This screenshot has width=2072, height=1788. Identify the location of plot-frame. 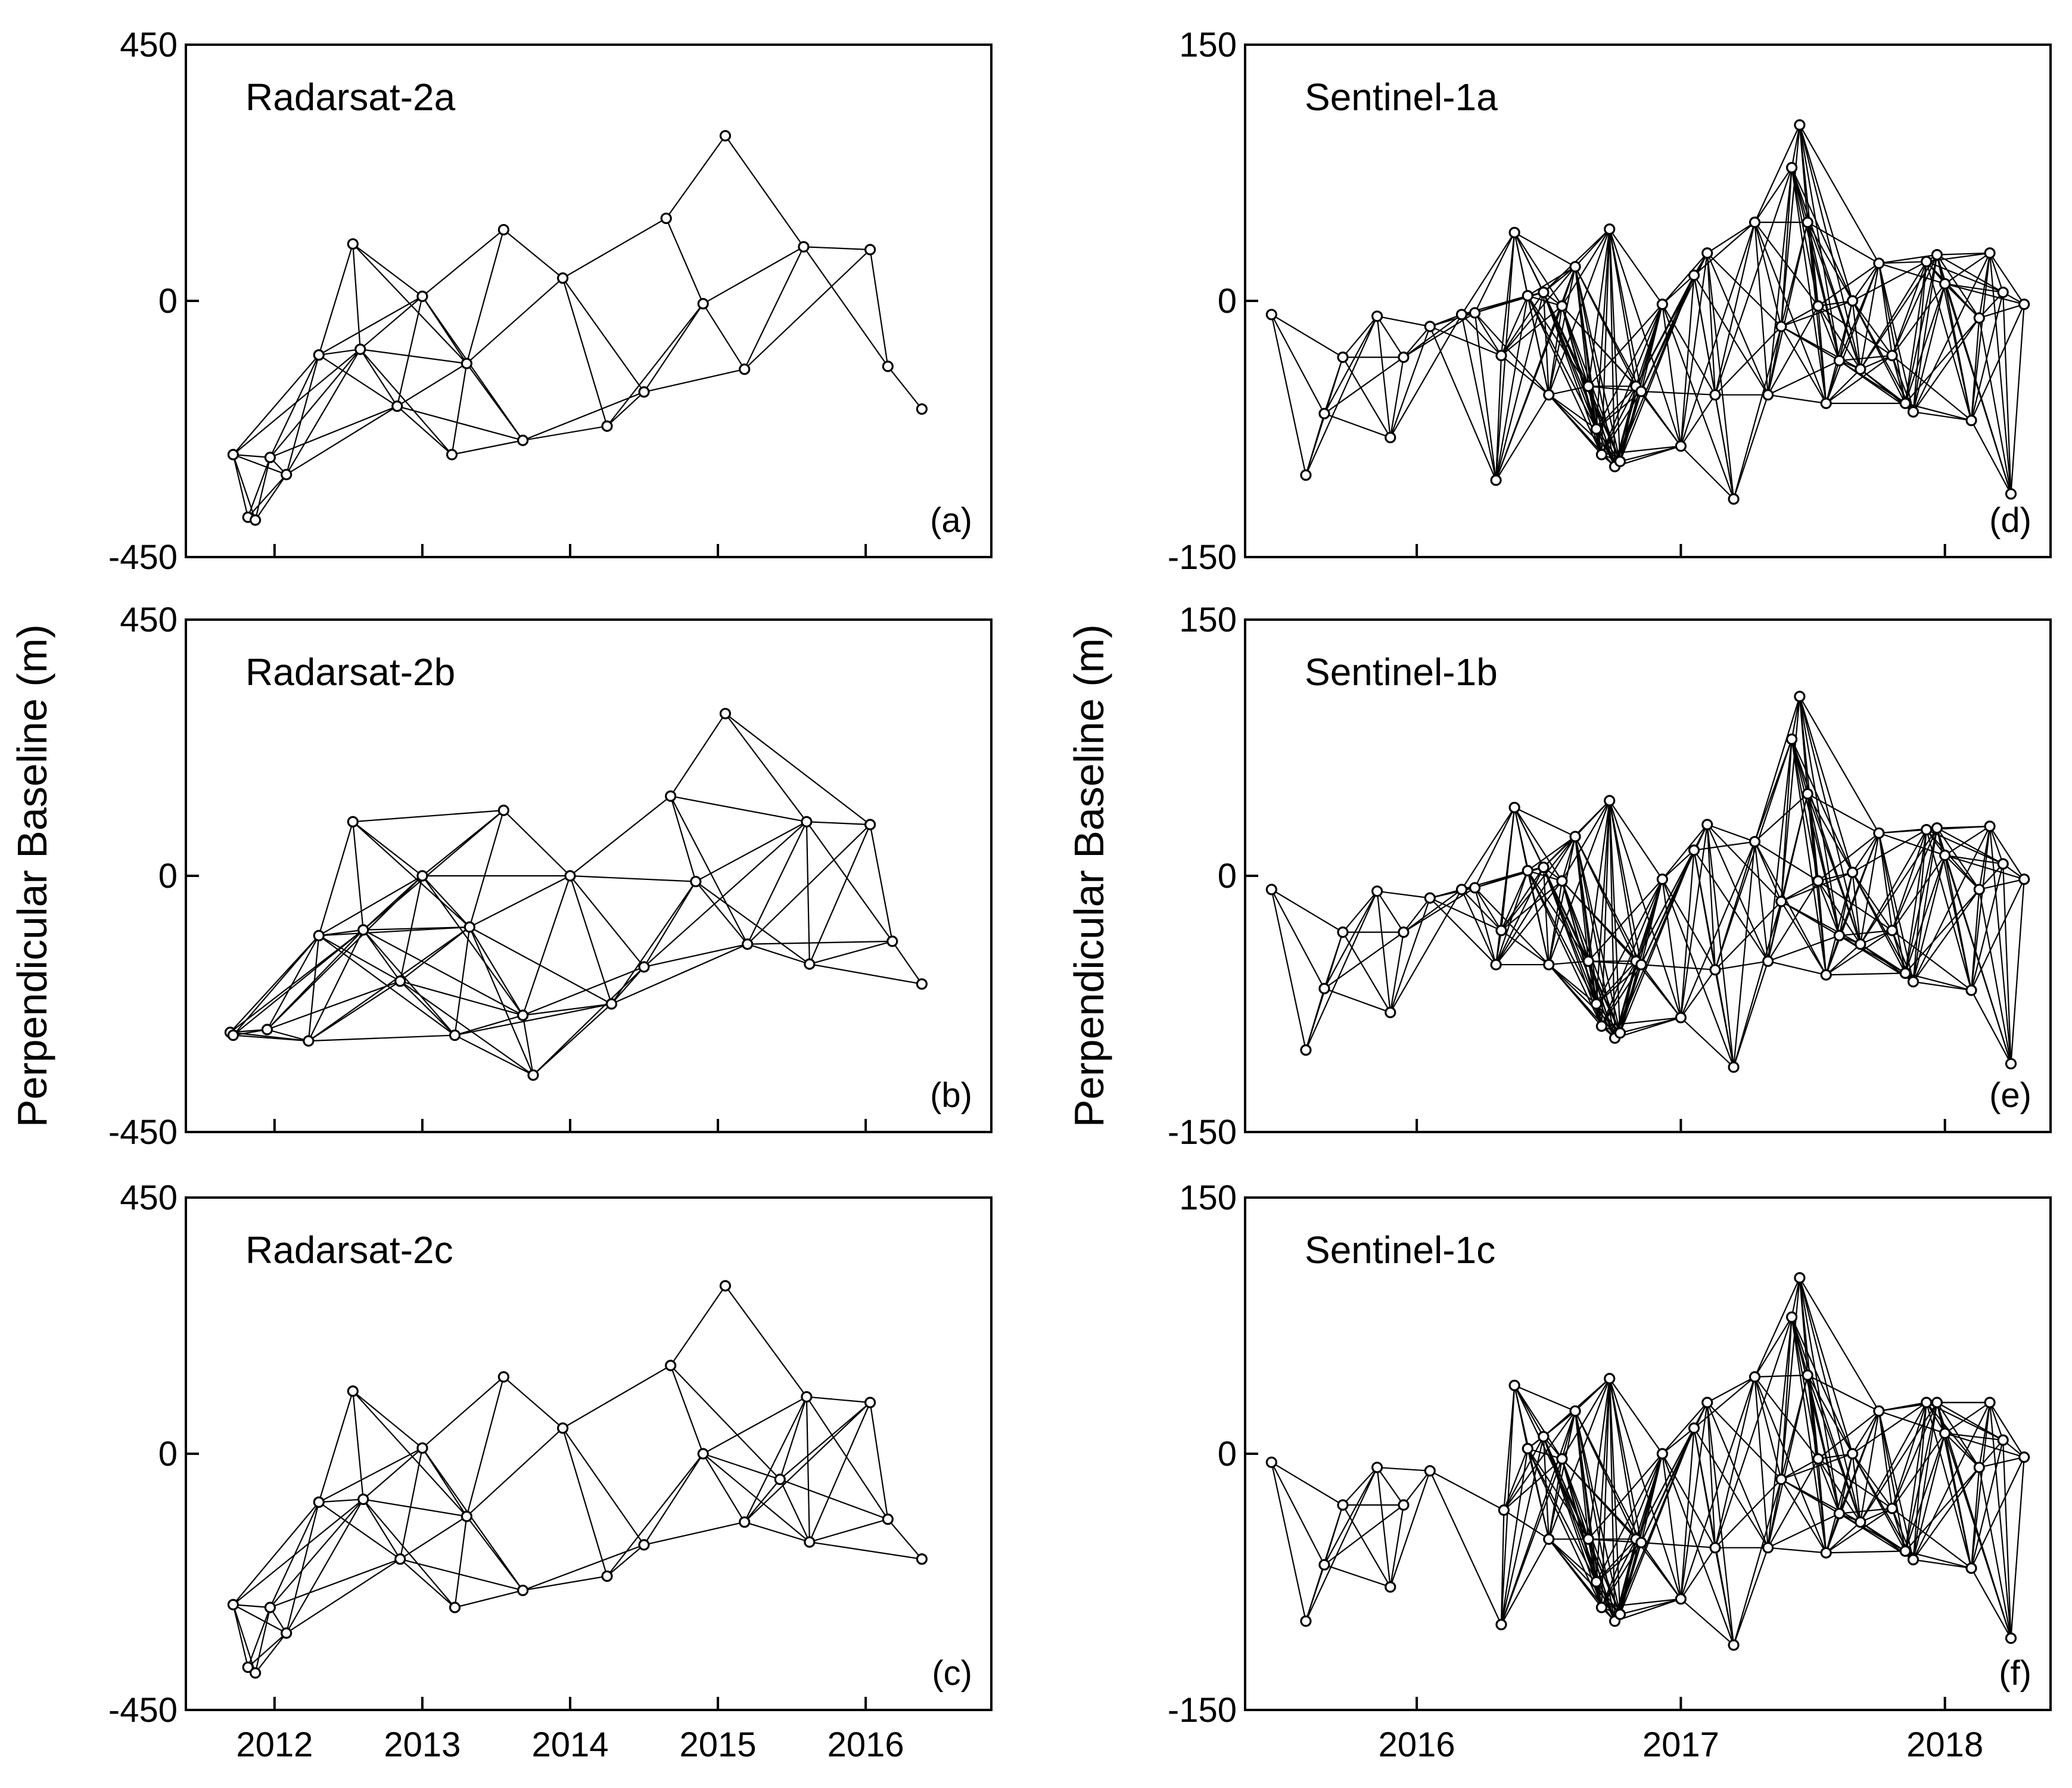
(589, 1454).